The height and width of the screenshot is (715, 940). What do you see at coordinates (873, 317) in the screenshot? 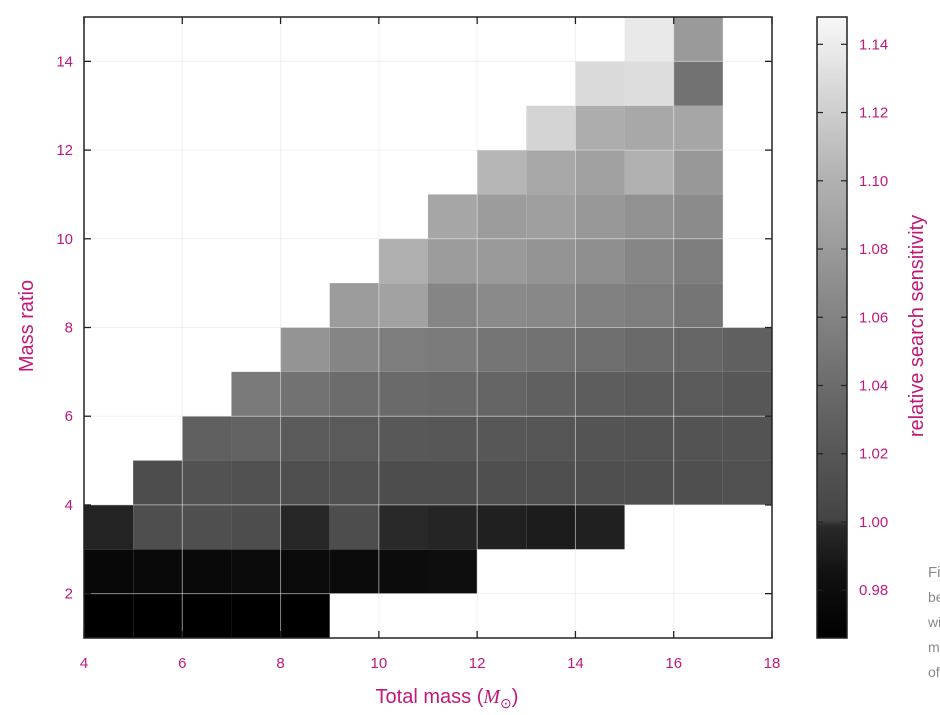
I see `colorbar-tick-label: 1.06` at bounding box center [873, 317].